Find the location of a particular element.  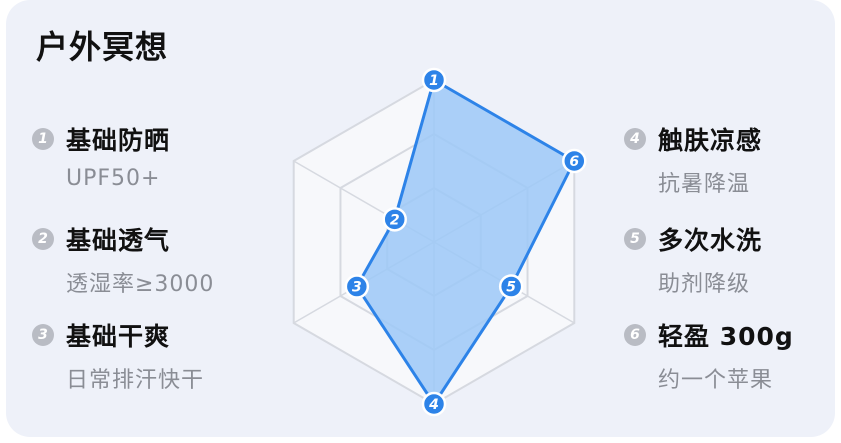

radar-point-label-1: 1 is located at coordinates (434, 81).